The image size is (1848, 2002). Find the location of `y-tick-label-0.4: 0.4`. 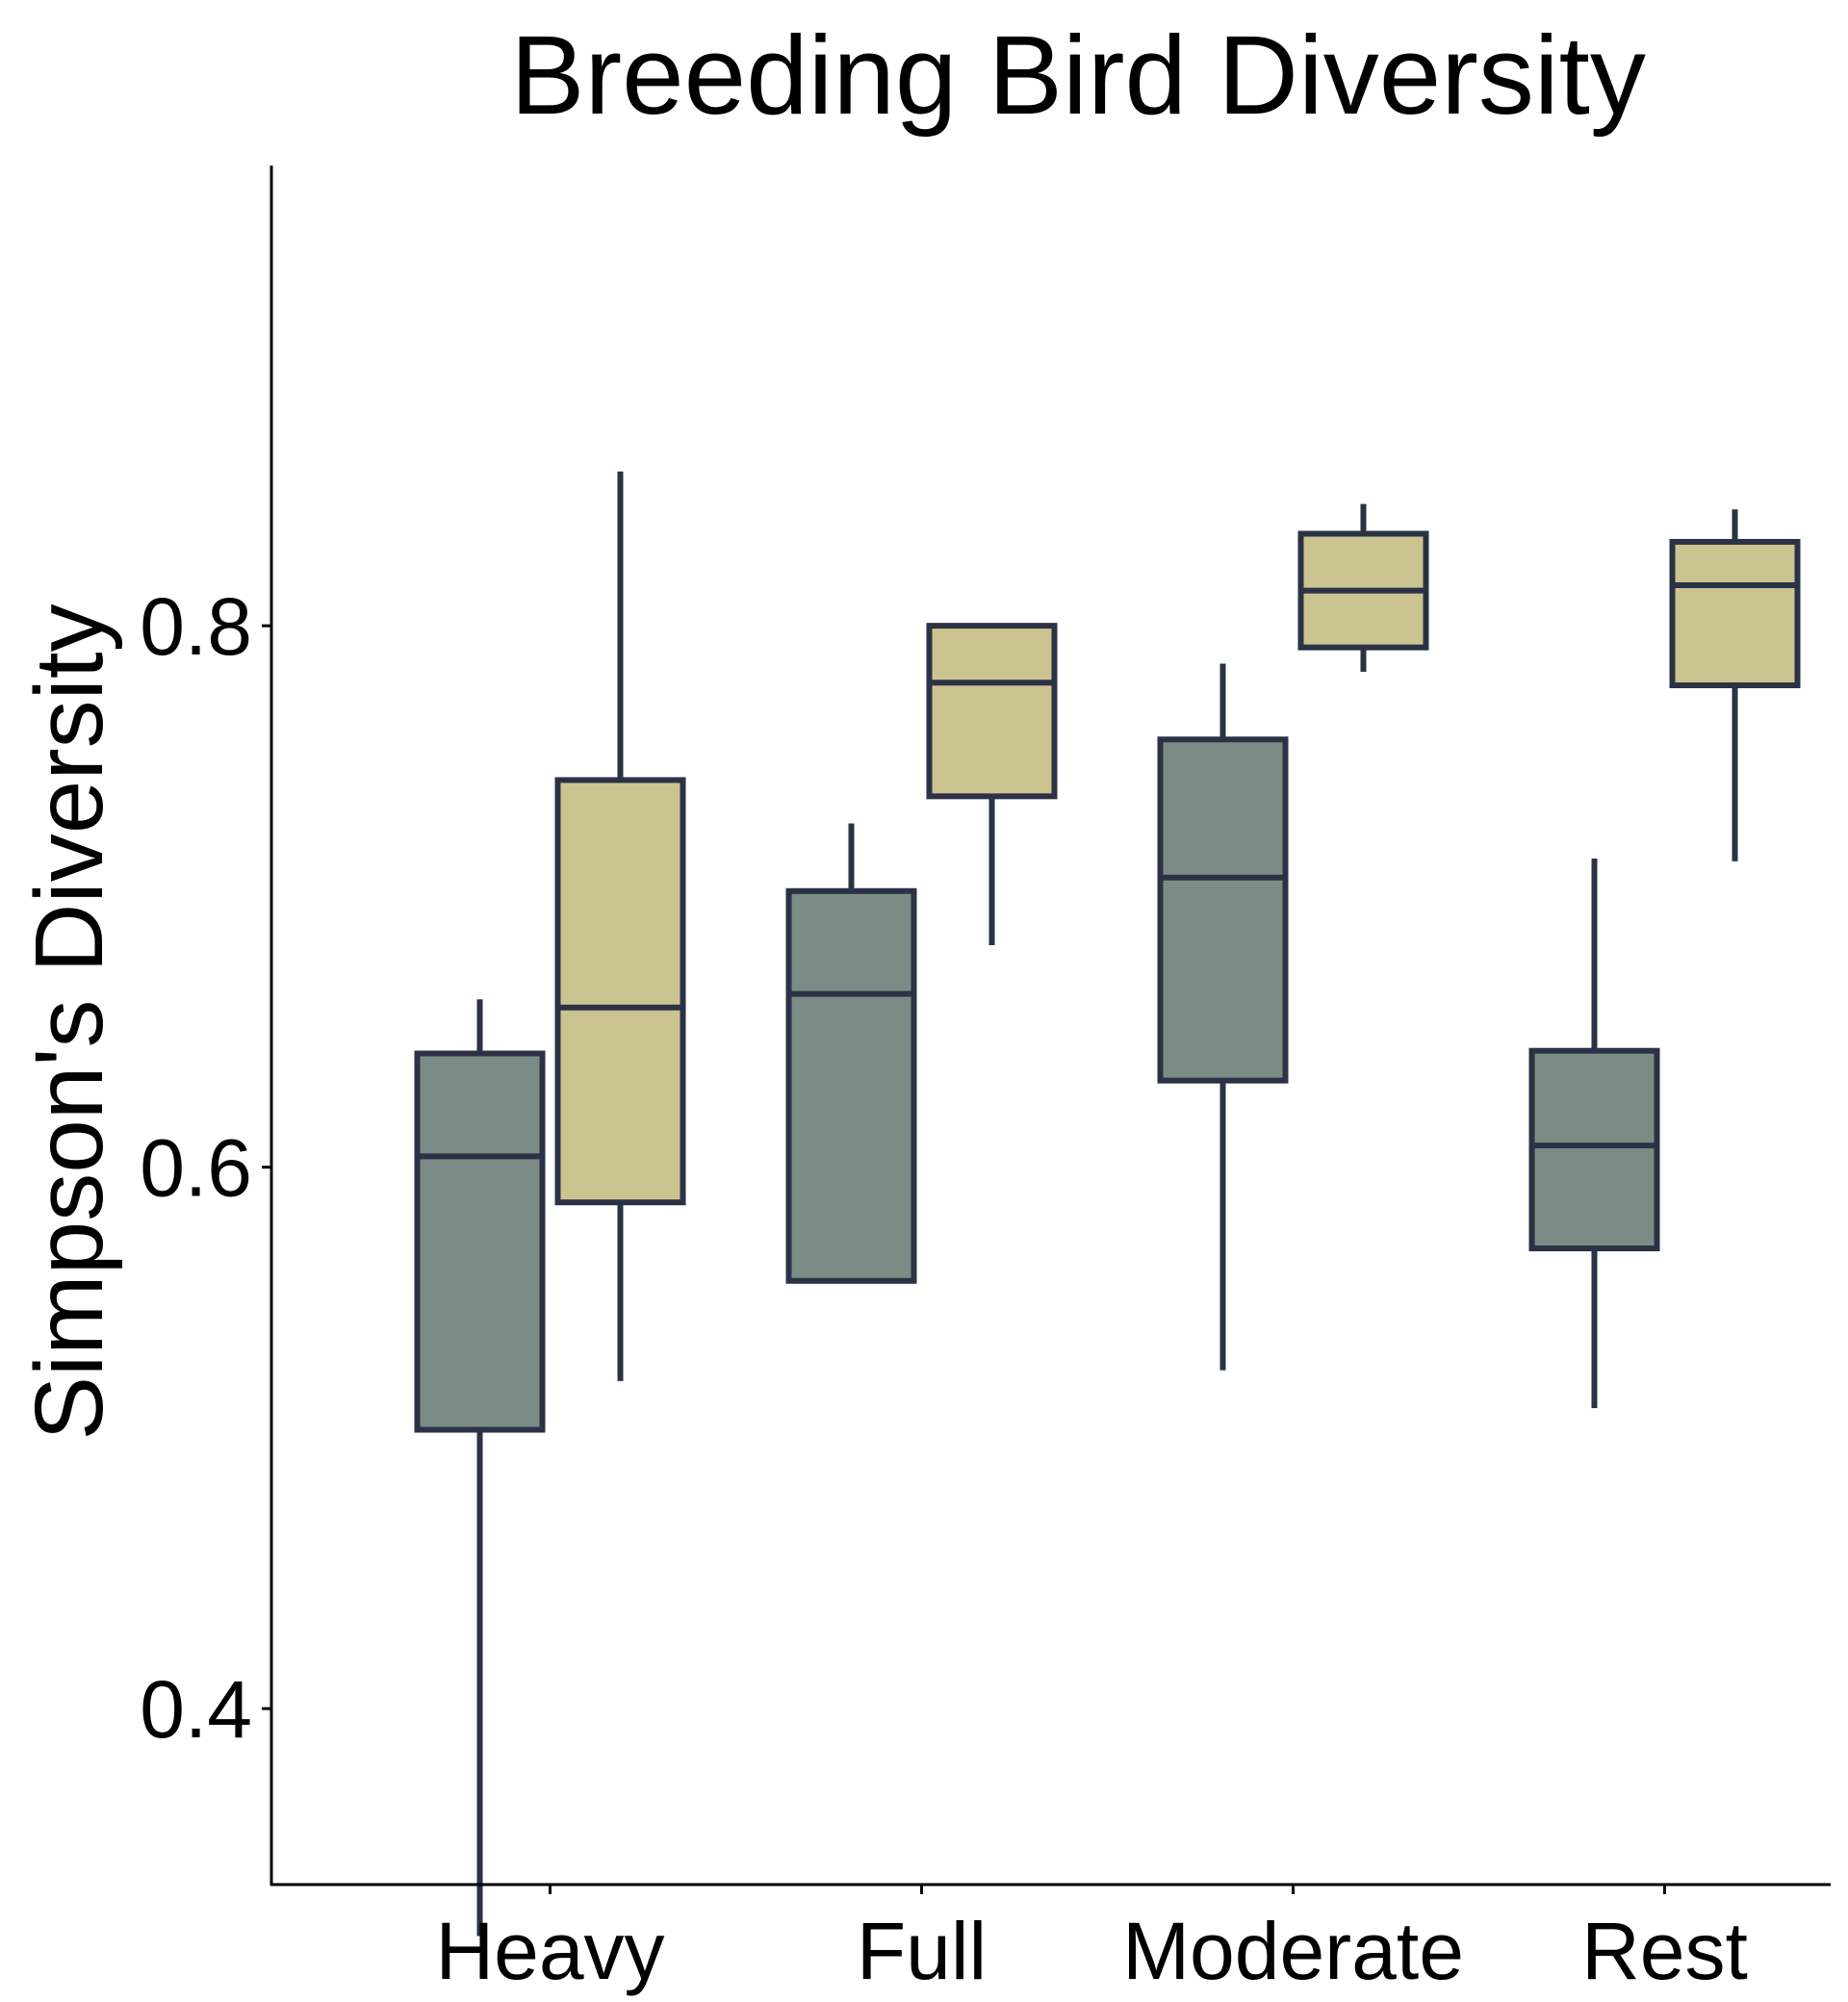

y-tick-label-0.4: 0.4 is located at coordinates (196, 1709).